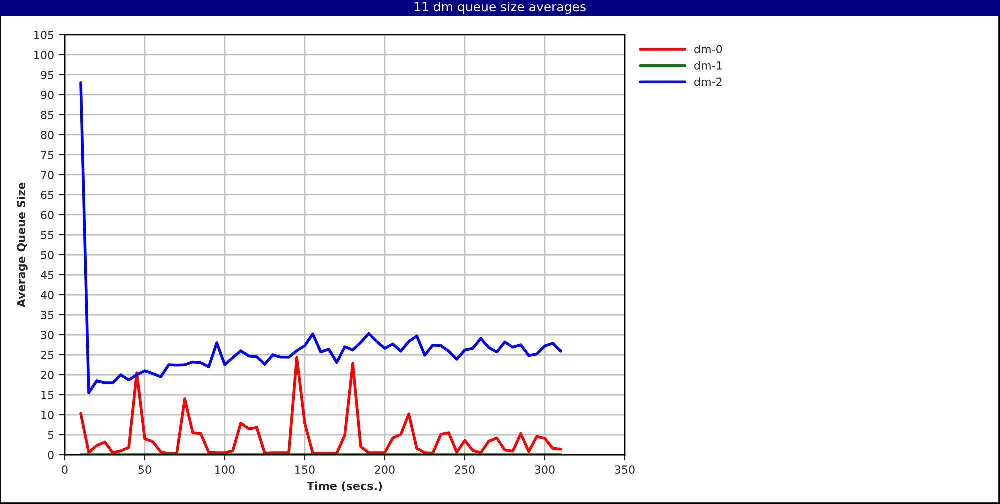 The height and width of the screenshot is (504, 1000). I want to click on y-tick-label: 75, so click(47, 155).